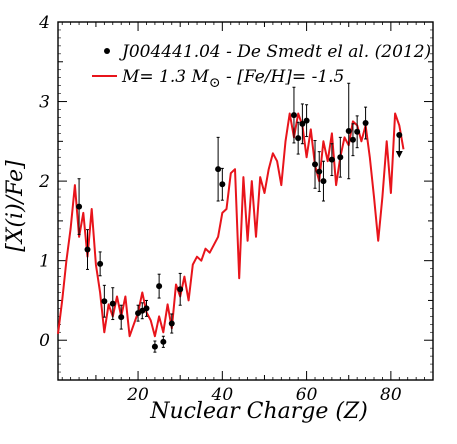 The image size is (457, 444). Describe the element at coordinates (107, 51) in the screenshot. I see `legend-marker-points` at that location.